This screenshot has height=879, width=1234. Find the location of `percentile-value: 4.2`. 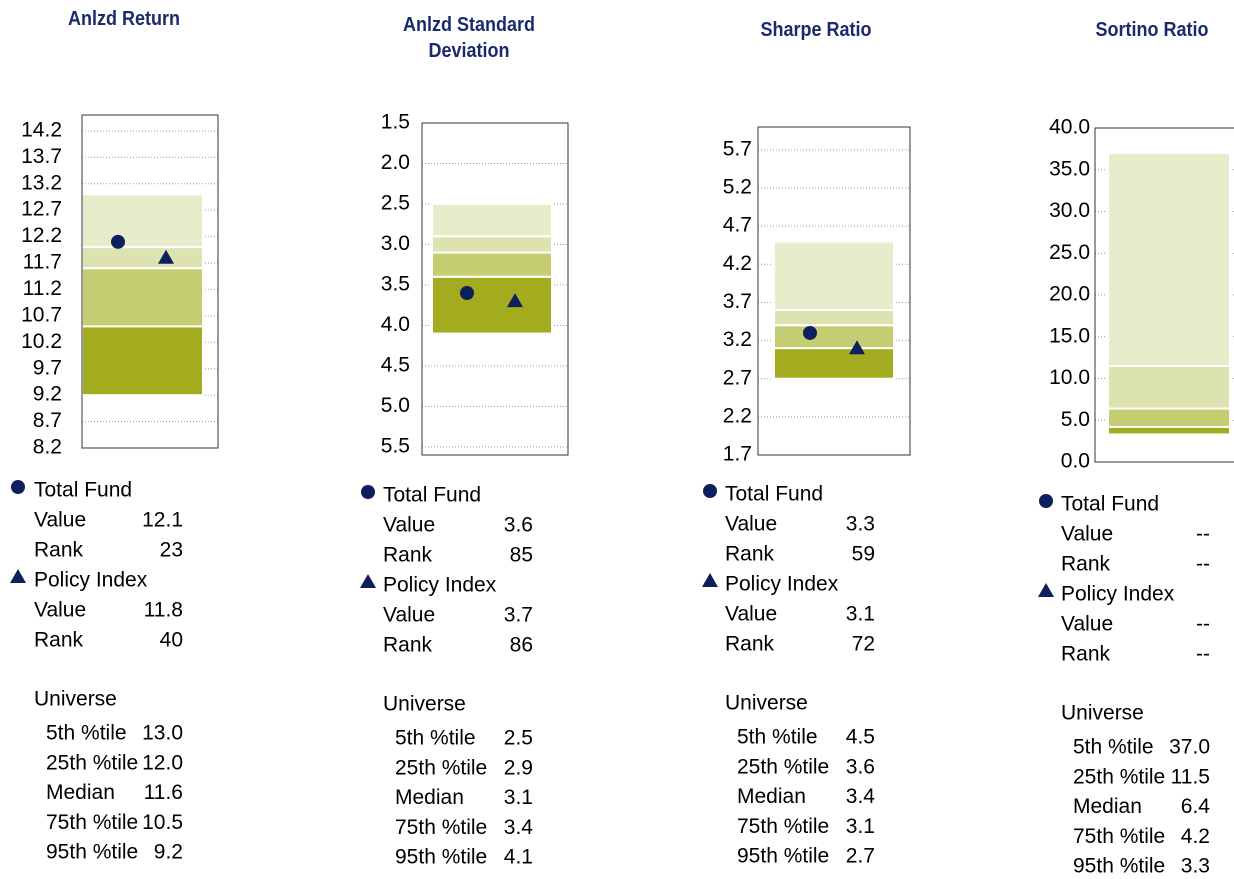

percentile-value: 4.2 is located at coordinates (1195, 836).